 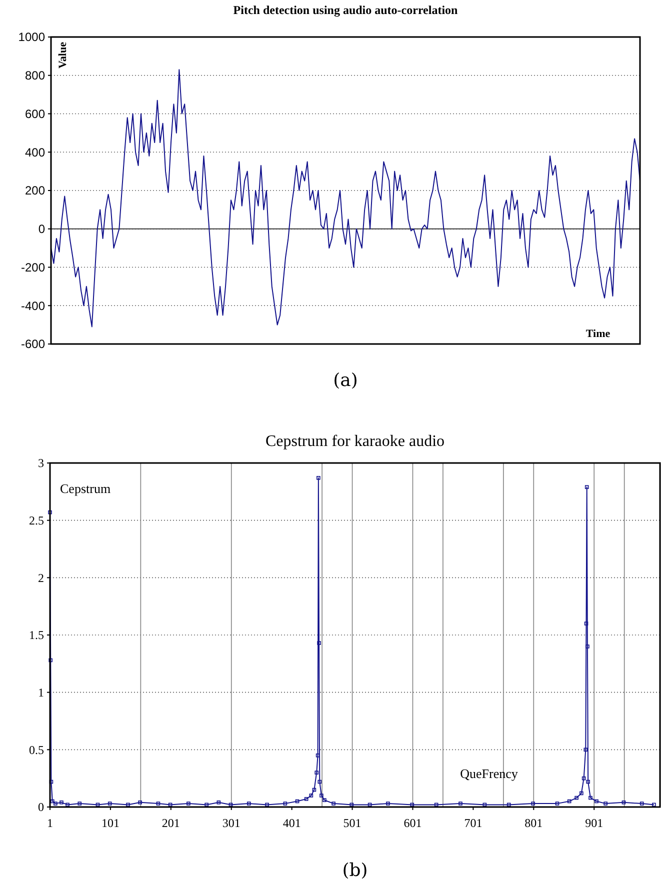 I want to click on x-tick-label: 401, so click(x=291, y=823).